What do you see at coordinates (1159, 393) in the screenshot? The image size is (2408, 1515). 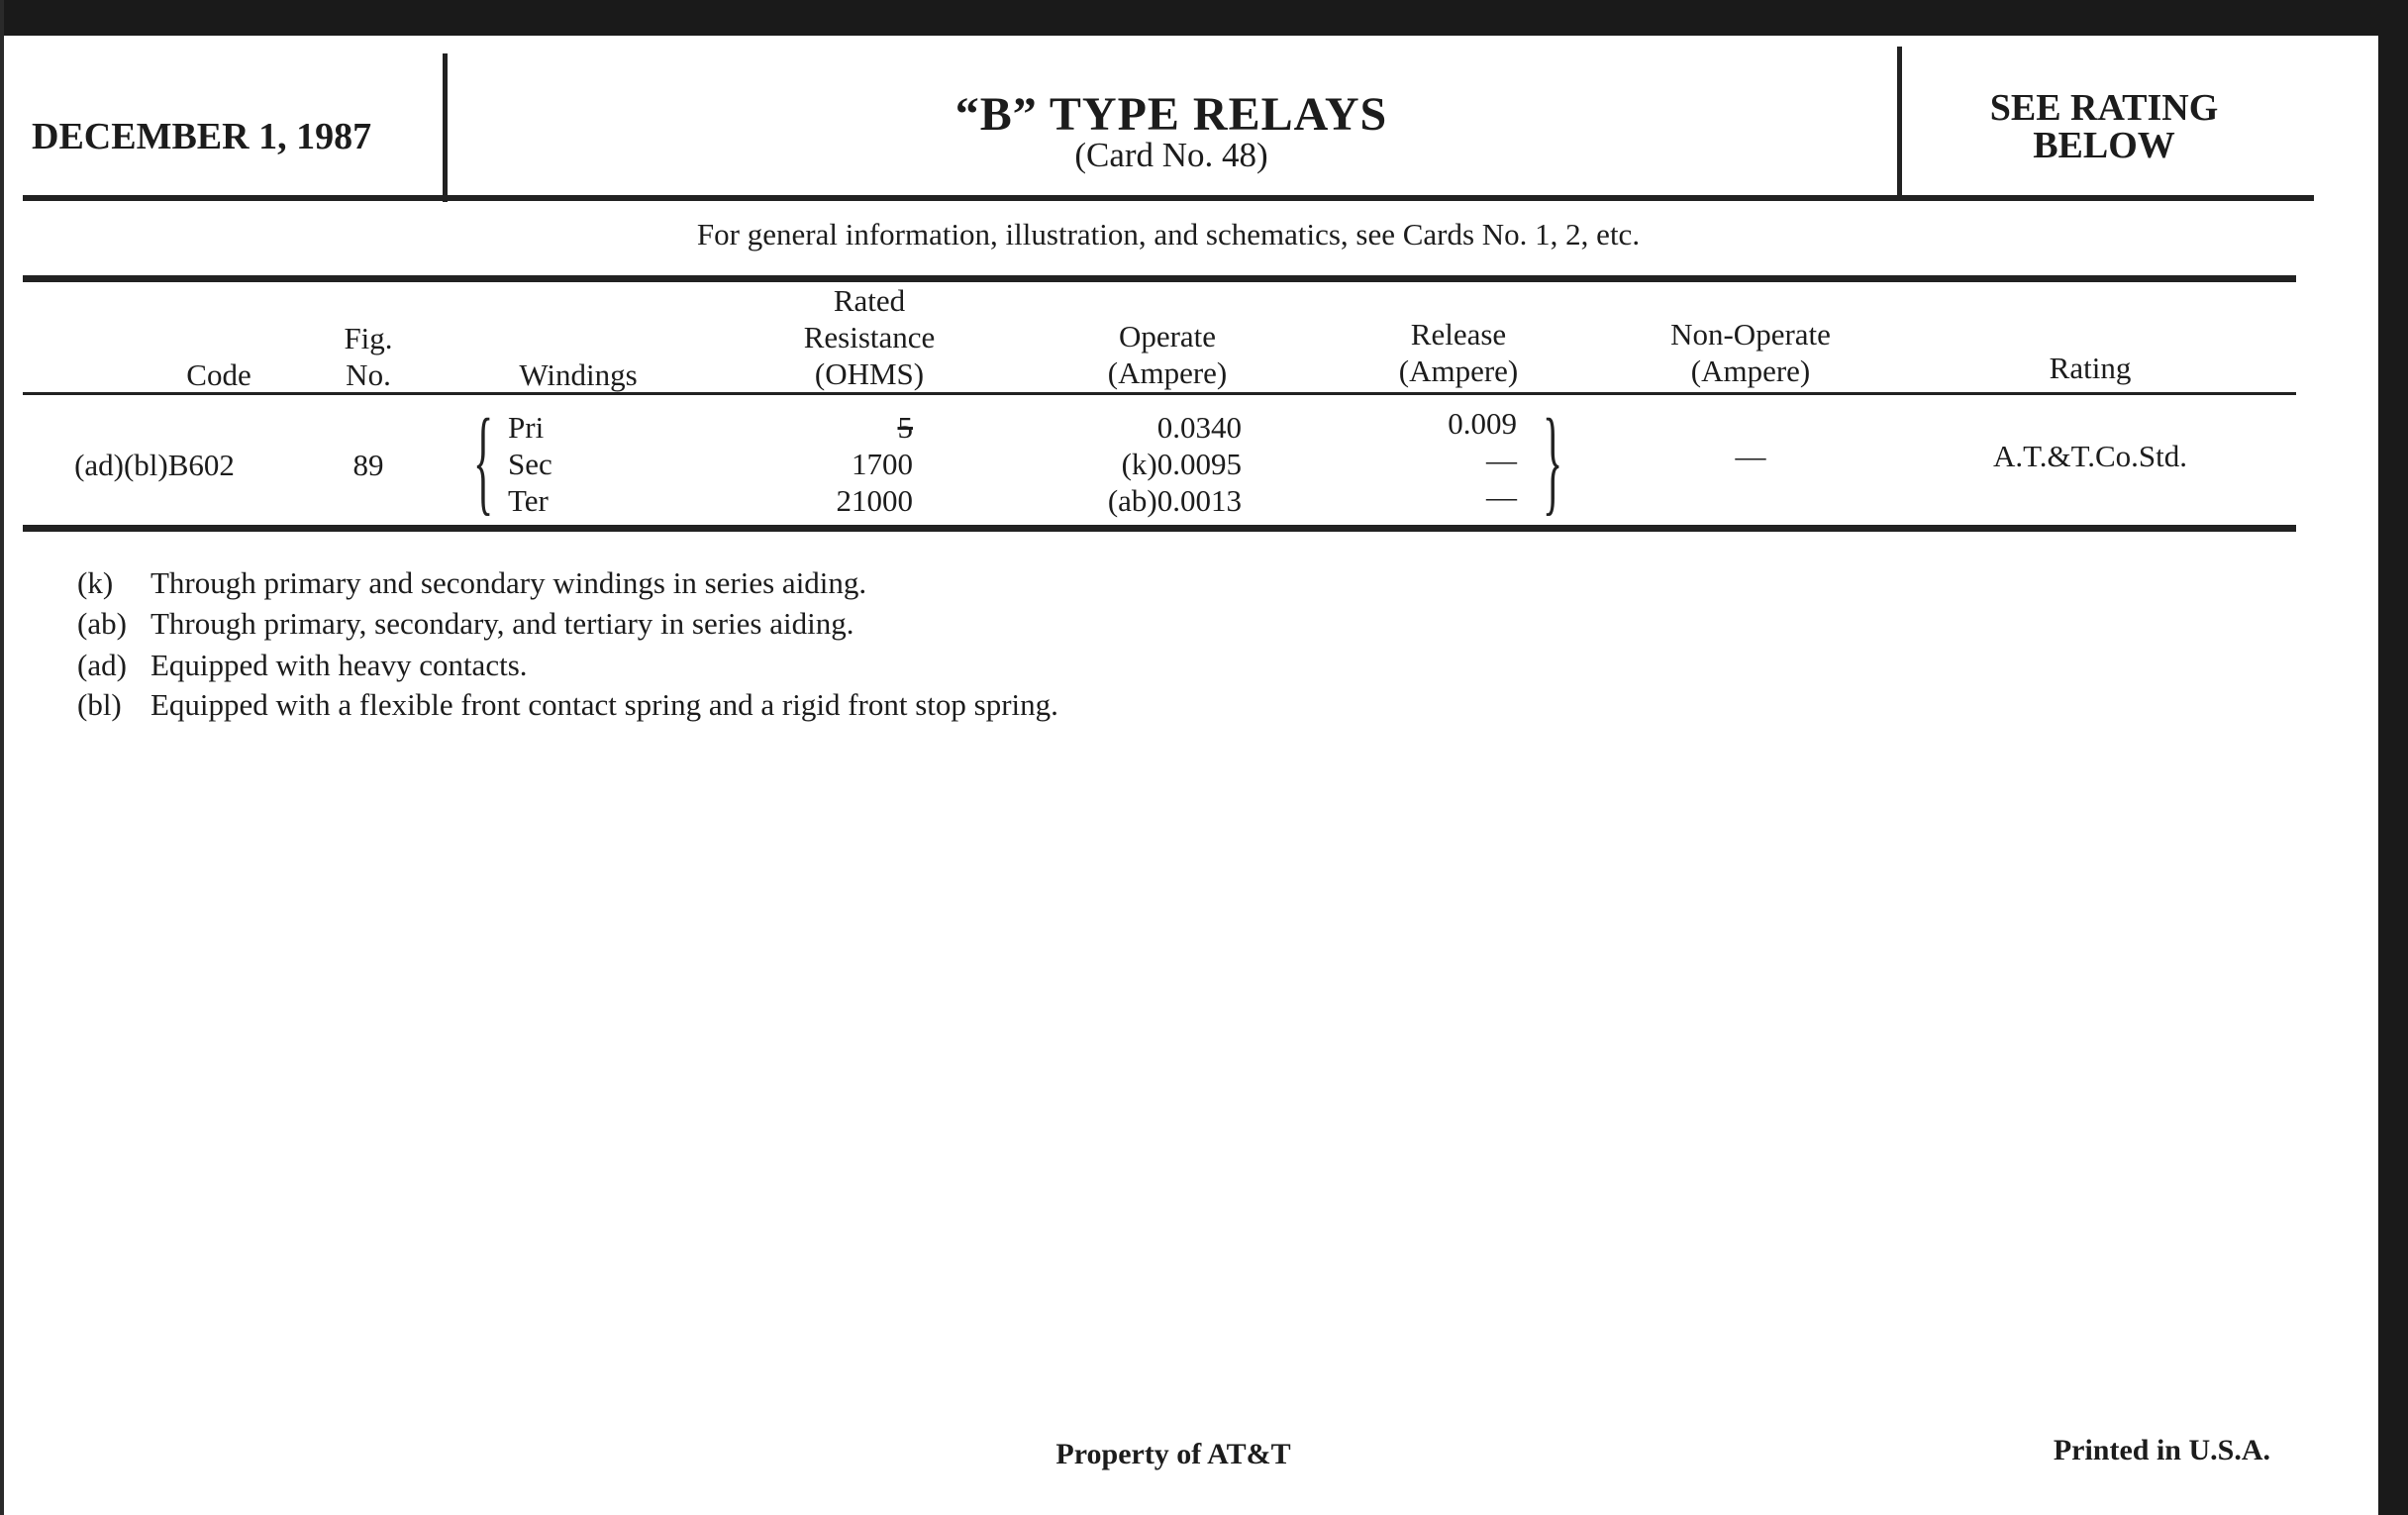 I see `header-bottom-rule` at bounding box center [1159, 393].